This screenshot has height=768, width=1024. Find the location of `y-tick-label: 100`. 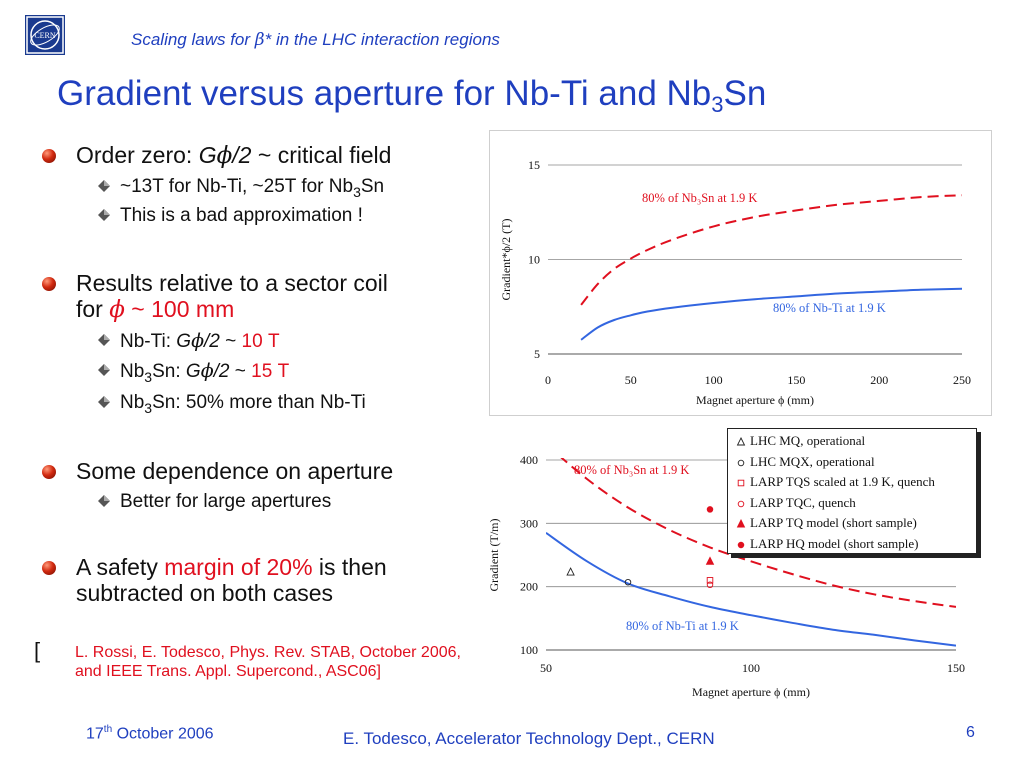

y-tick-label: 100 is located at coordinates (529, 650).